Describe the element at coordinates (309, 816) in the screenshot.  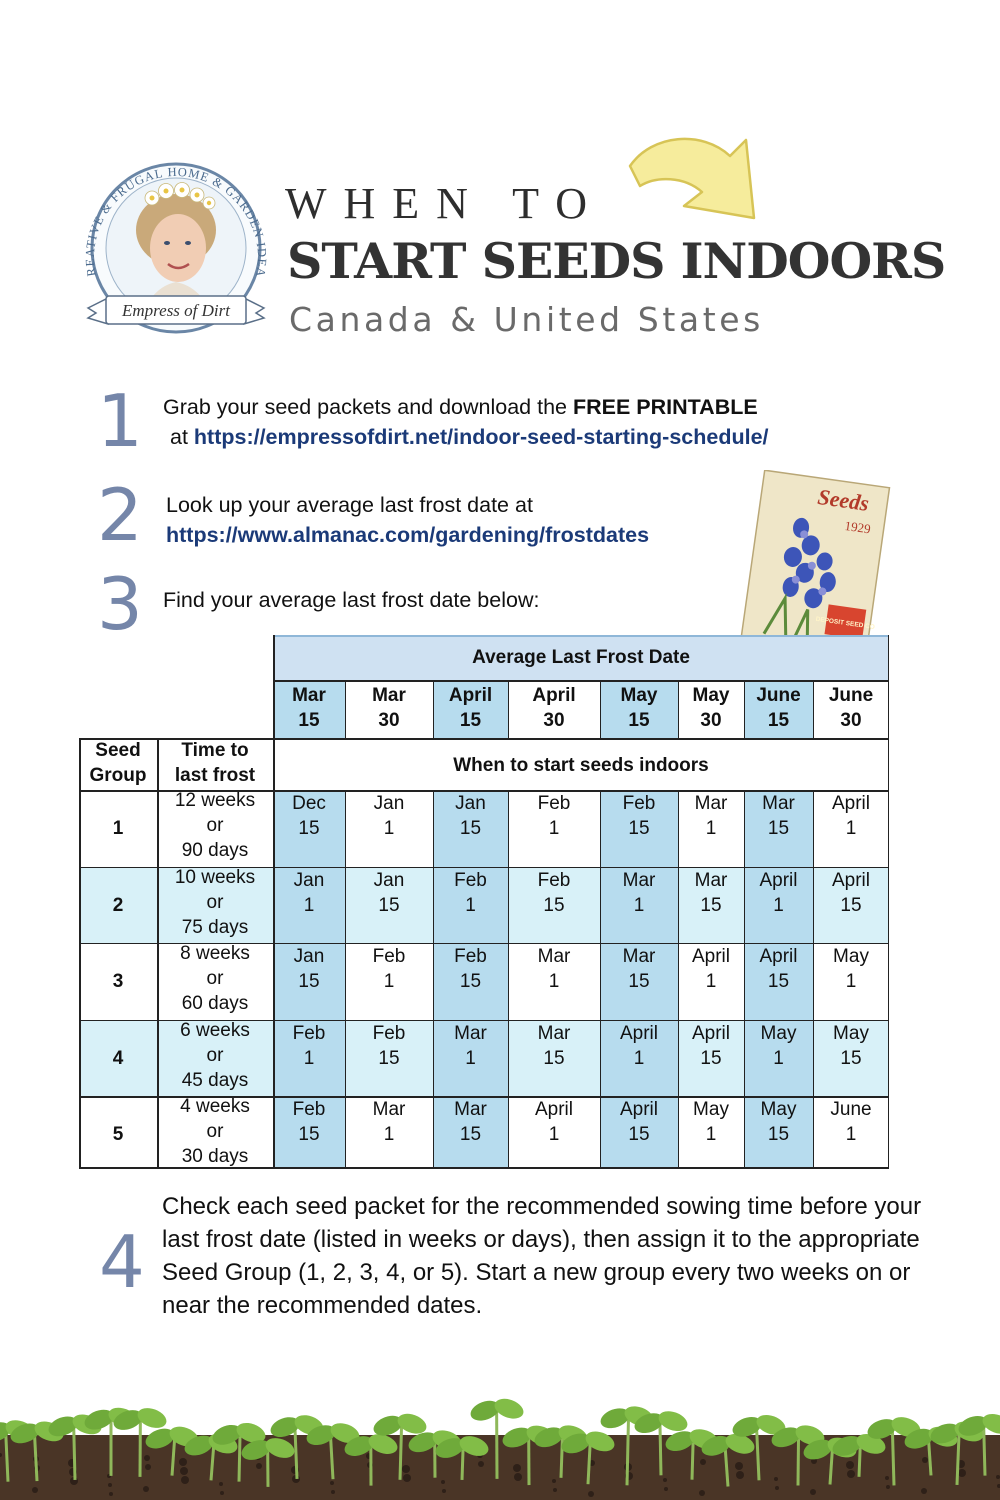
I see `start-date-cell: Dec 15` at that location.